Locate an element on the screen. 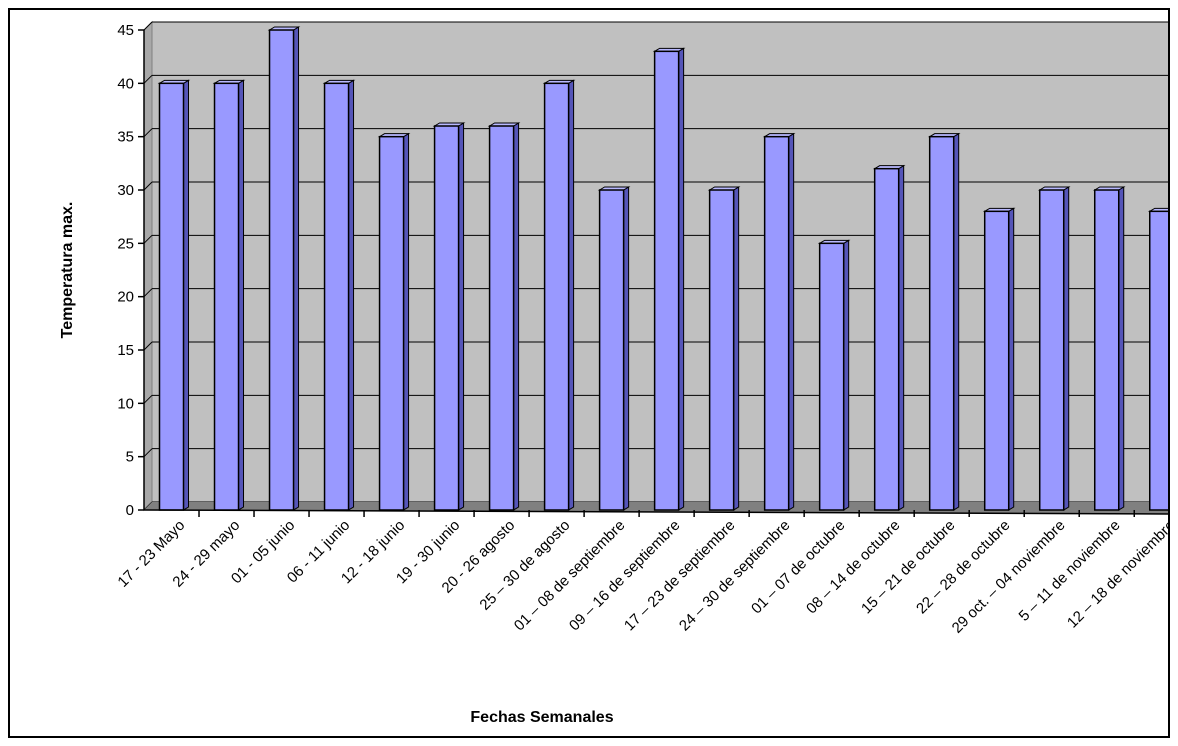 The image size is (1178, 746). y-tick-label: 20 is located at coordinates (125, 297).